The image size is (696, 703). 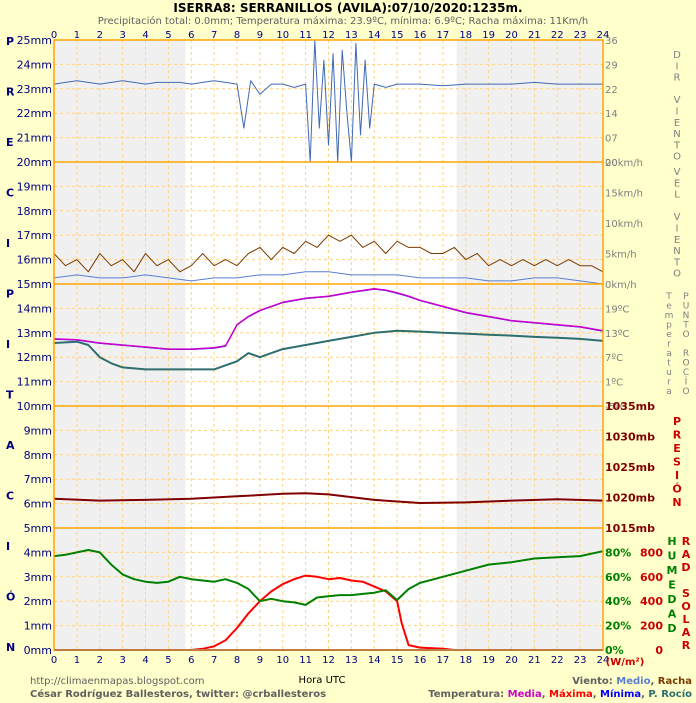 I want to click on right-tick-label-temperature: 19ºC, so click(x=617, y=309).